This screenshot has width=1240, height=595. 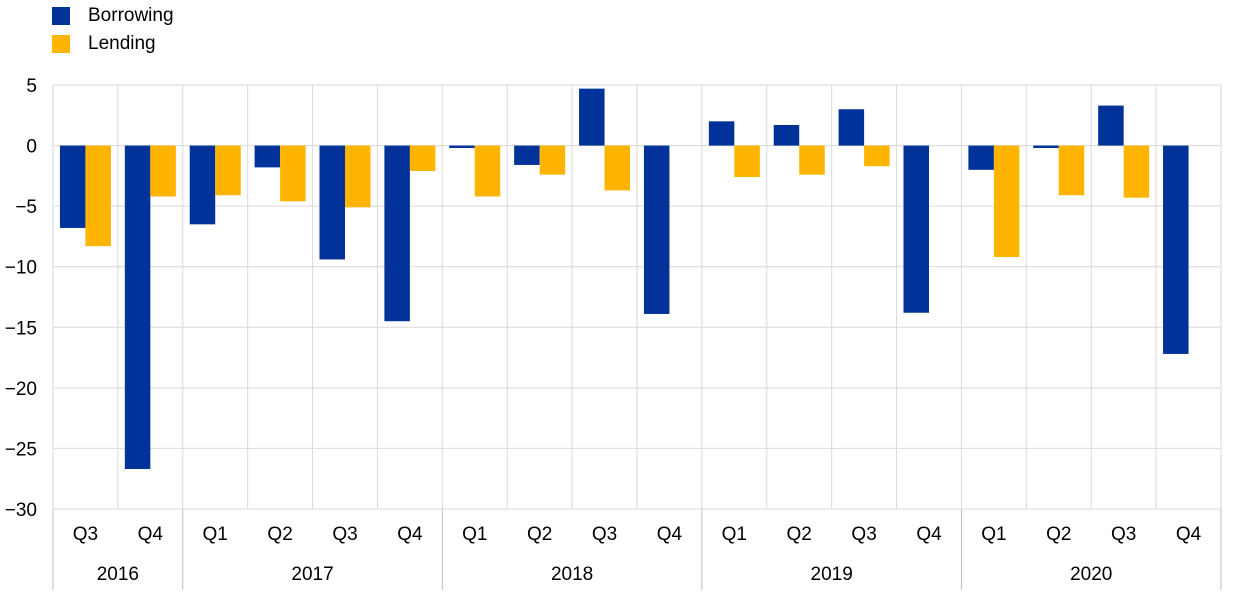 I want to click on legend-item-lending: Lending, so click(x=113, y=44).